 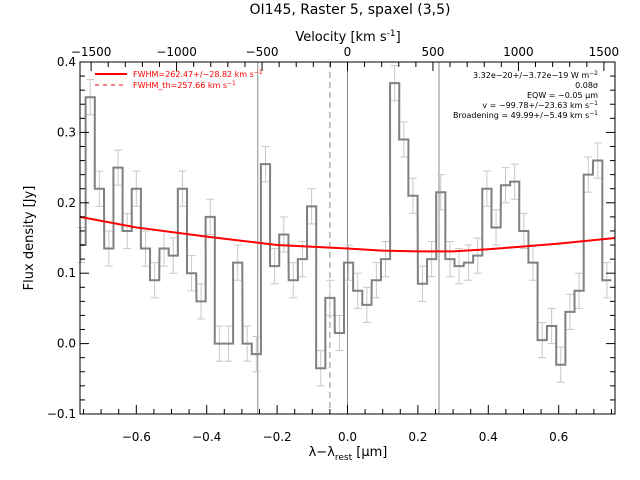 I want to click on legend-label: FWHM_th=257.66 km s−1, so click(x=184, y=85).